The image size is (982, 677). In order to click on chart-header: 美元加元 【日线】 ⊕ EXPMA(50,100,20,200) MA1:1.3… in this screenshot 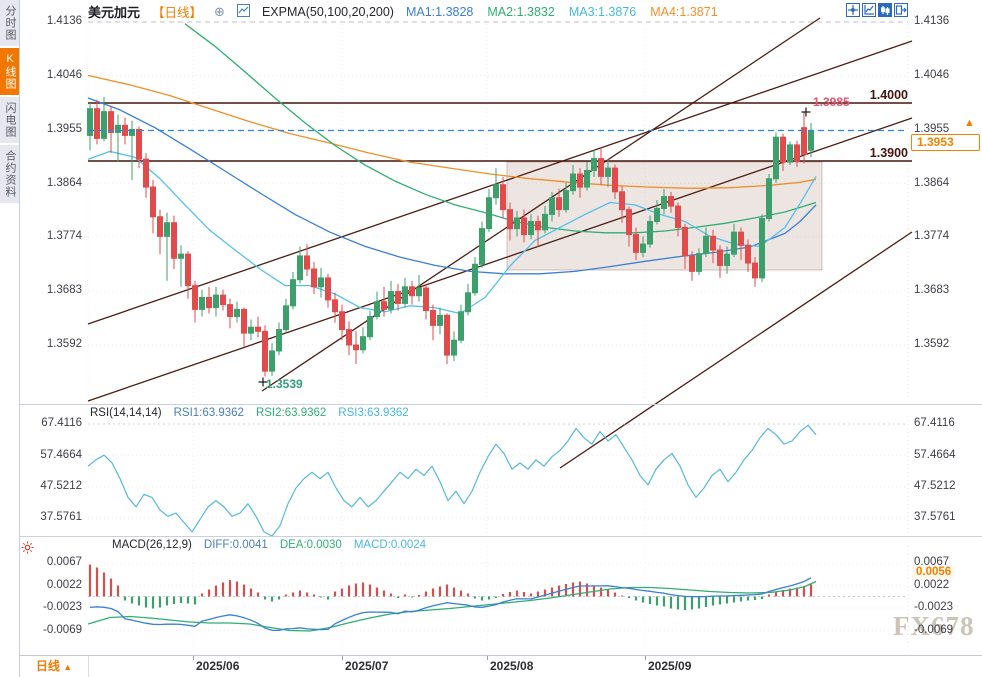, I will do `click(403, 11)`.